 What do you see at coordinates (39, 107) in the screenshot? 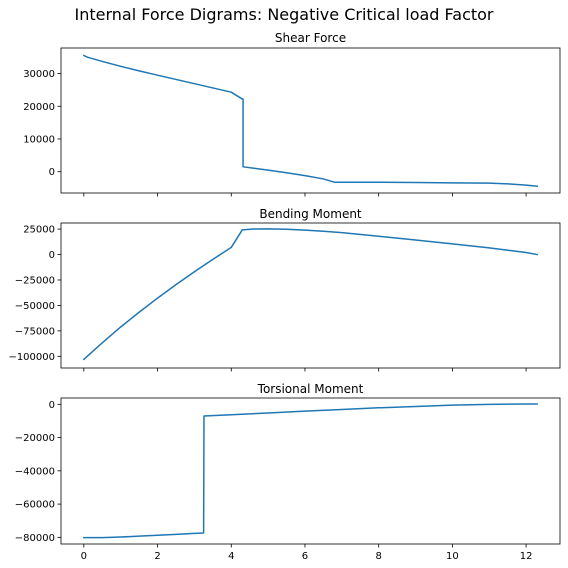
I see `shear-force-ytick-label: 20000` at bounding box center [39, 107].